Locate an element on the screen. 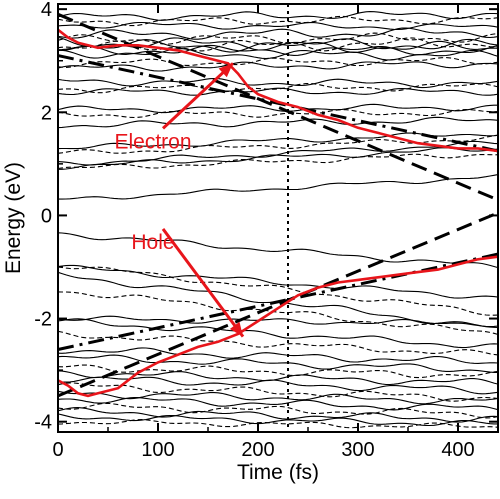 Image resolution: width=500 pixels, height=499 pixels. annotation-layer: Electron Hole is located at coordinates (179, 200).